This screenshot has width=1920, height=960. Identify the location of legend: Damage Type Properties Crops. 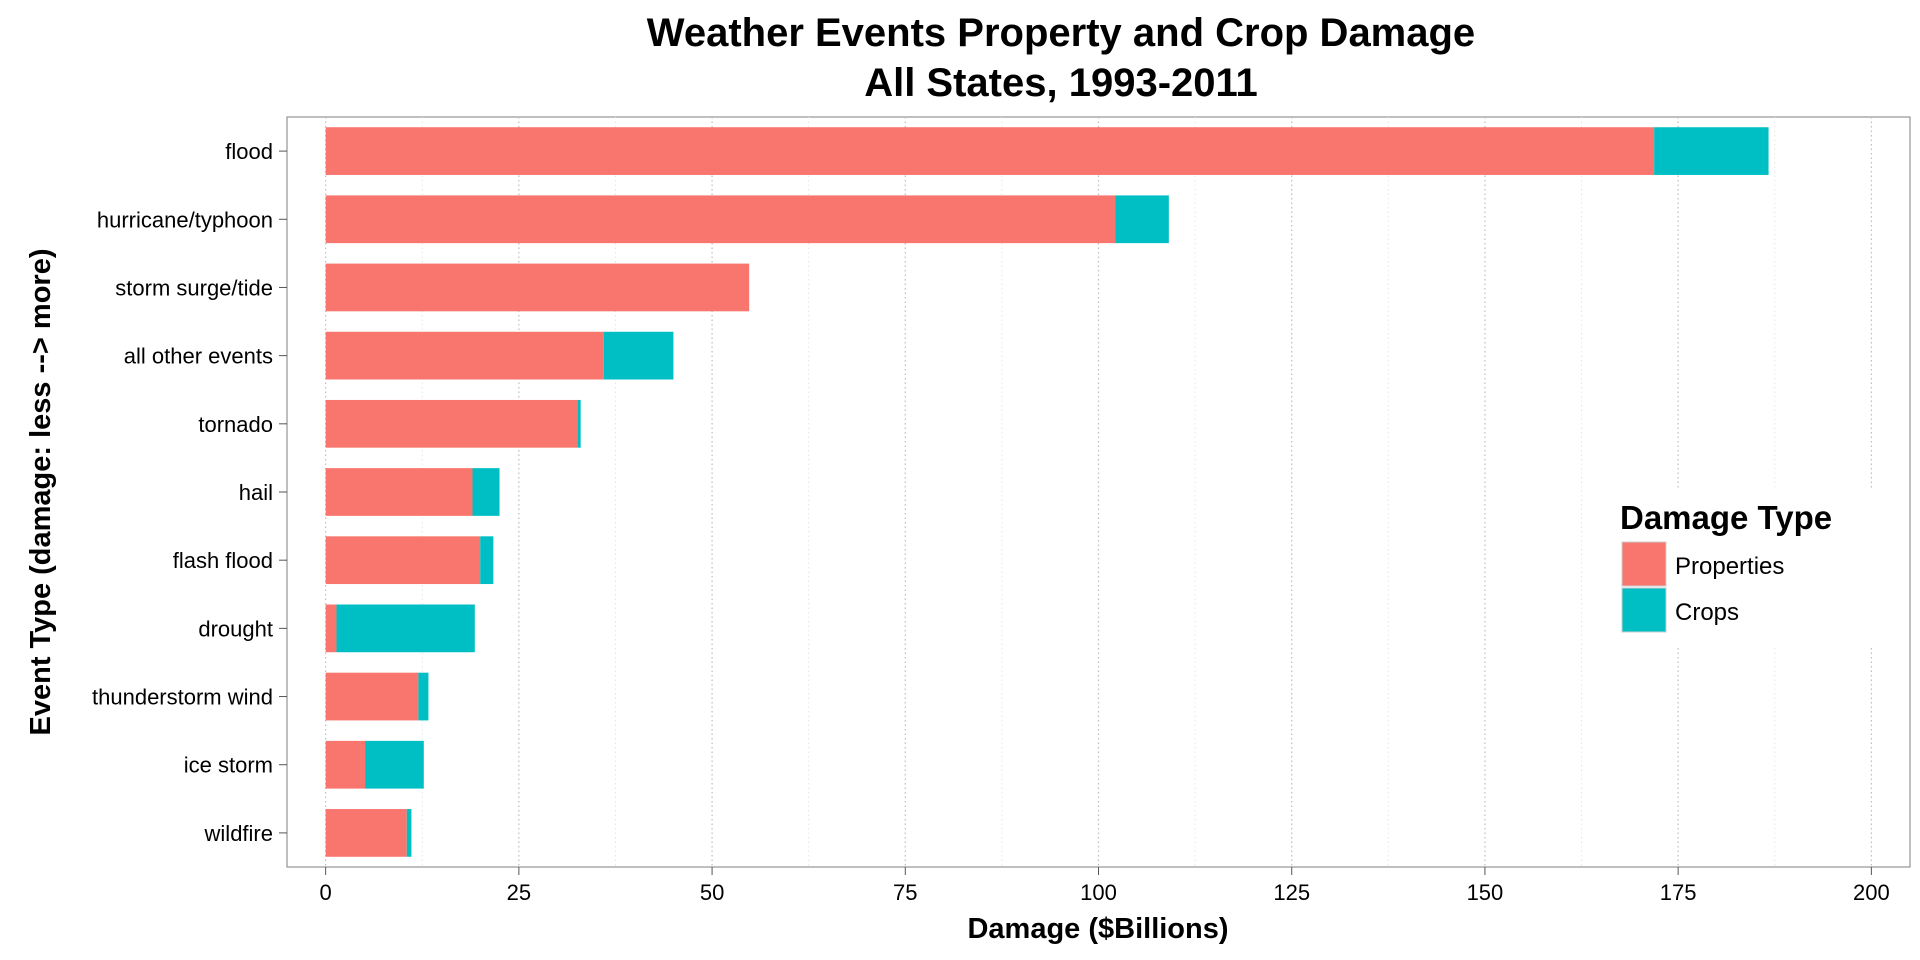
(1750, 567).